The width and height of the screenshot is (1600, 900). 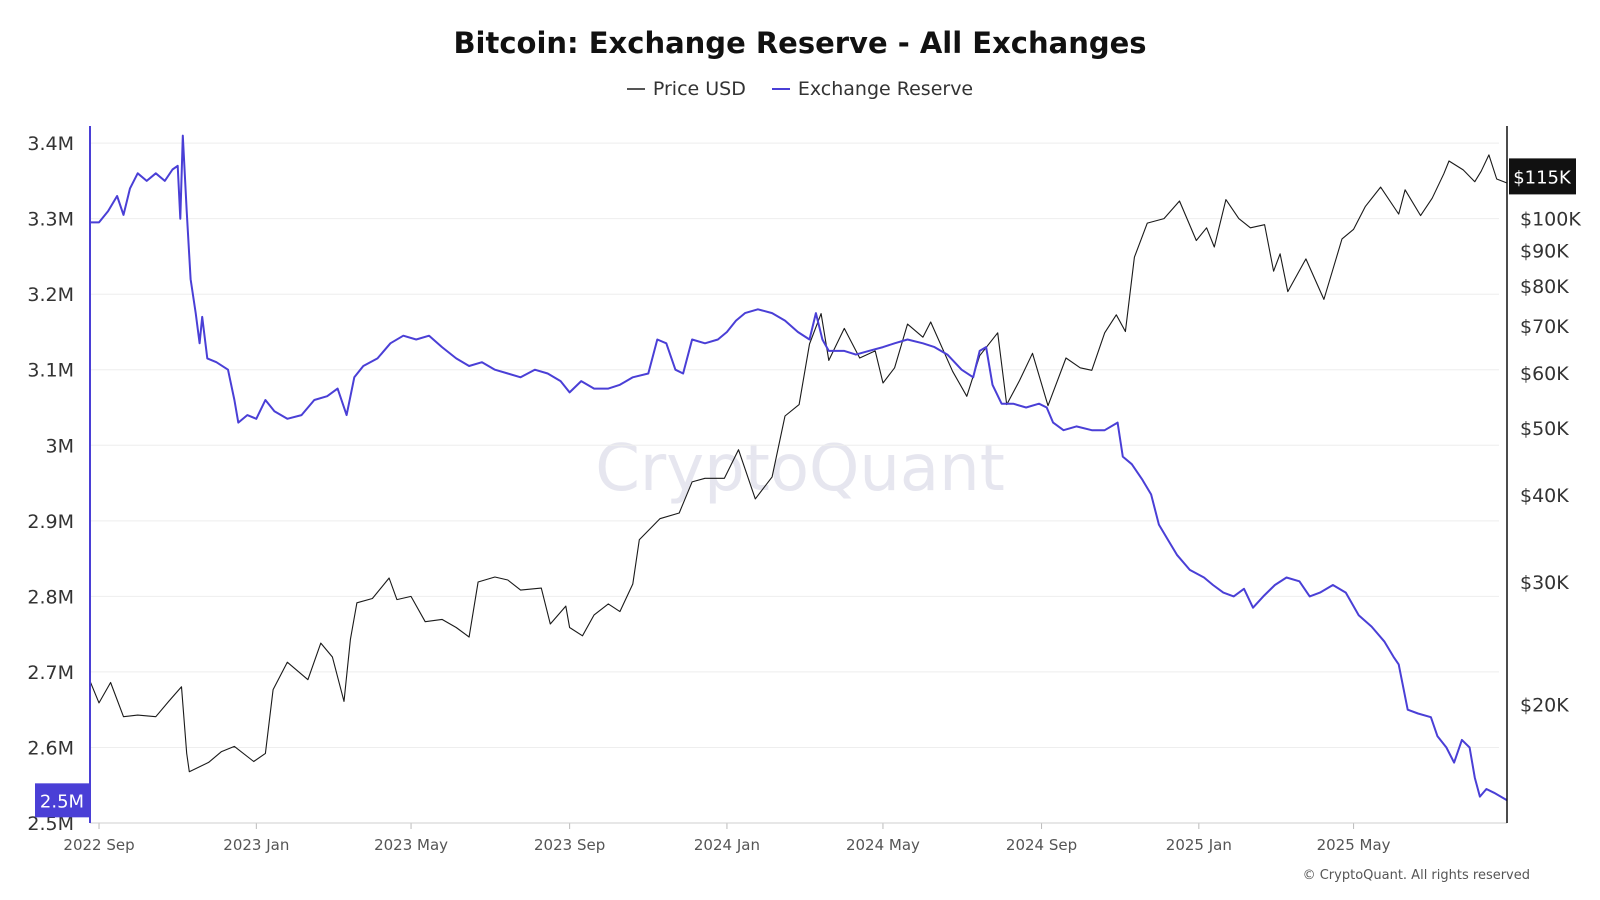 What do you see at coordinates (1544, 496) in the screenshot?
I see `y-right-tick-label: $40K` at bounding box center [1544, 496].